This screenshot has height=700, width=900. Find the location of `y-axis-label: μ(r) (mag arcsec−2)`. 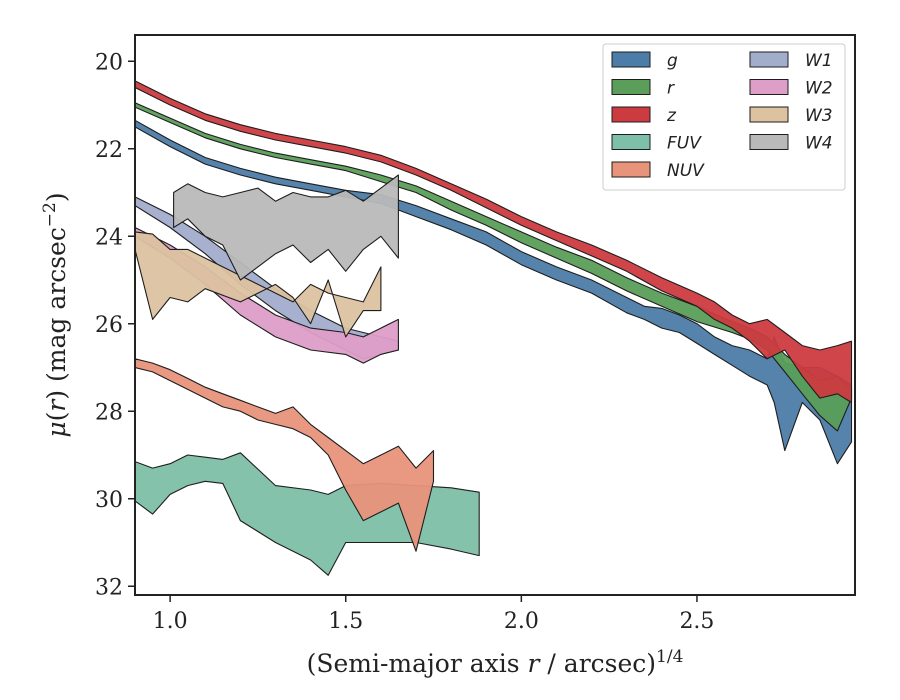

y-axis-label: μ(r) (mag arcsec−2) is located at coordinates (55, 314).